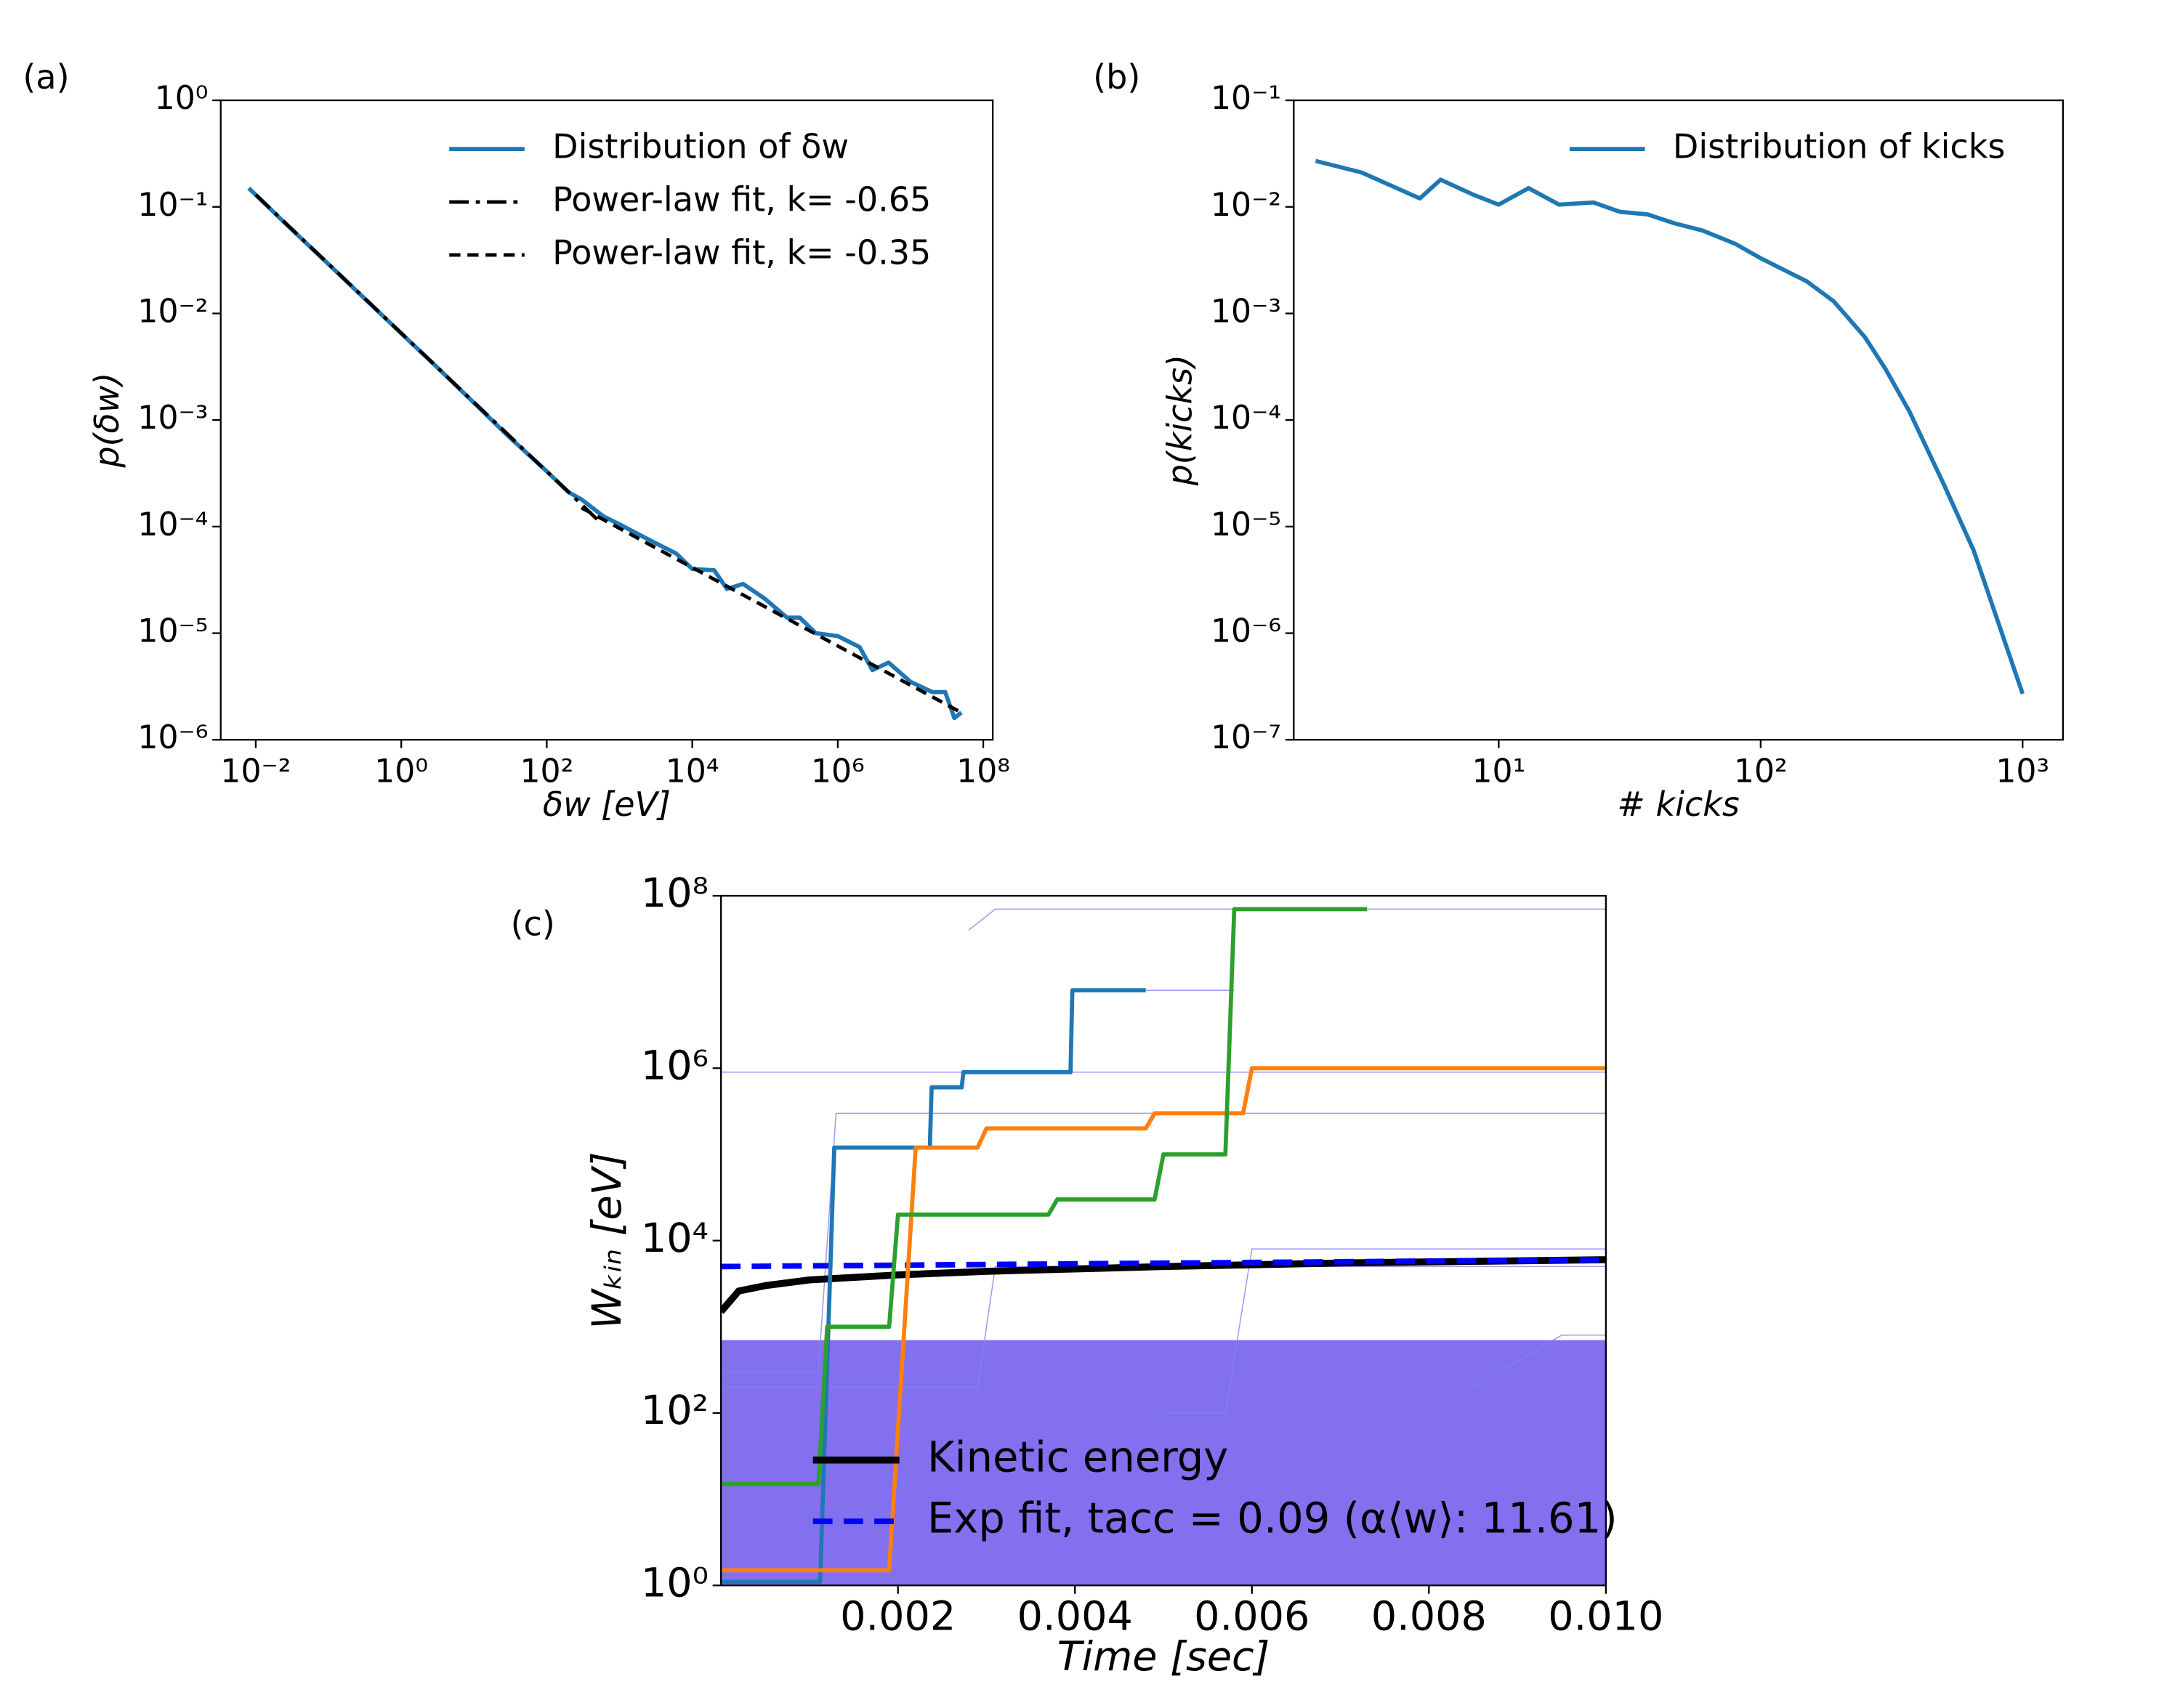 This screenshot has height=1708, width=2175. Describe the element at coordinates (1678, 804) in the screenshot. I see `x-axis-label: # kicks` at that location.